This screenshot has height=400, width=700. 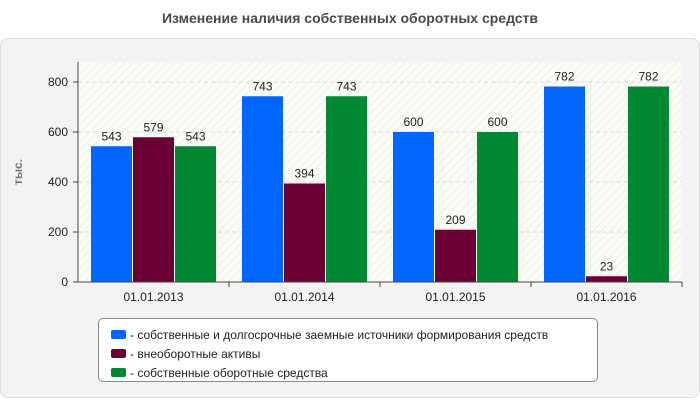 I want to click on legend-label: - внеоборотные активы, so click(x=195, y=353).